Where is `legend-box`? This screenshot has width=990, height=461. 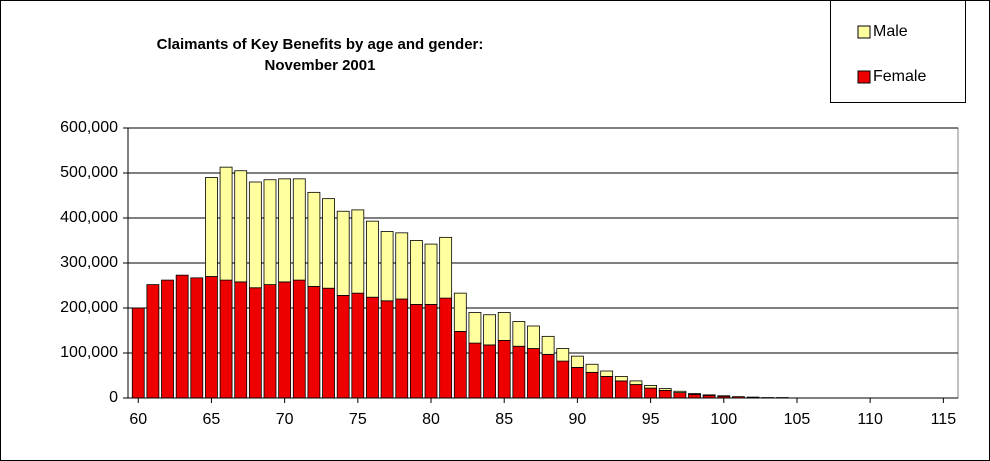 legend-box is located at coordinates (898, 51).